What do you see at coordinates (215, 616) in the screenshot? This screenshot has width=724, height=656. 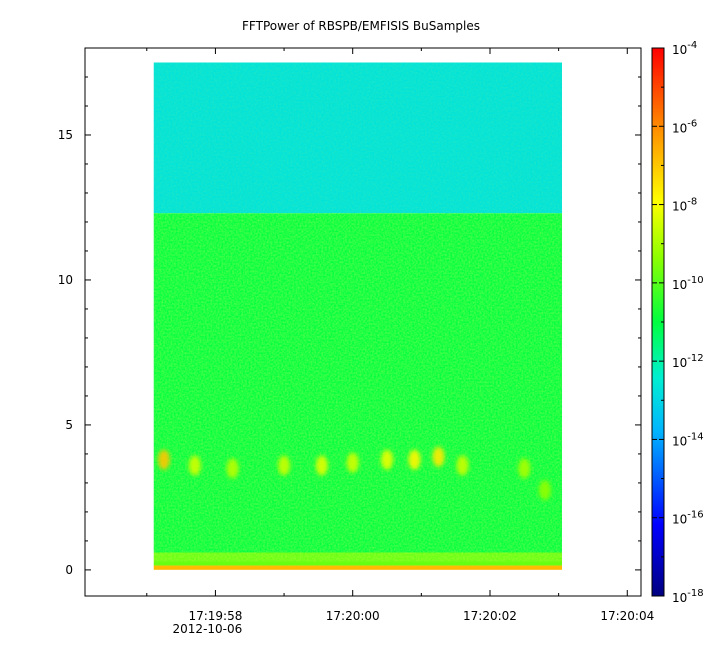 I see `x-tick-label: 17:19:58` at bounding box center [215, 616].